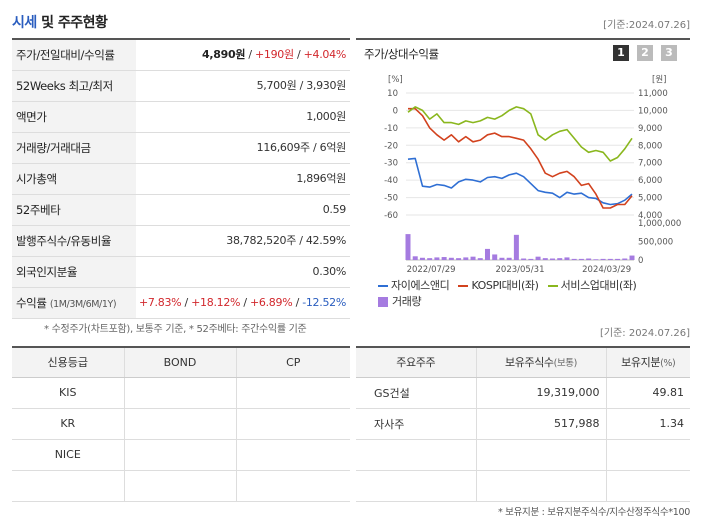  Describe the element at coordinates (653, 94) in the screenshot. I see `right-axis-tick: 11,000` at that location.